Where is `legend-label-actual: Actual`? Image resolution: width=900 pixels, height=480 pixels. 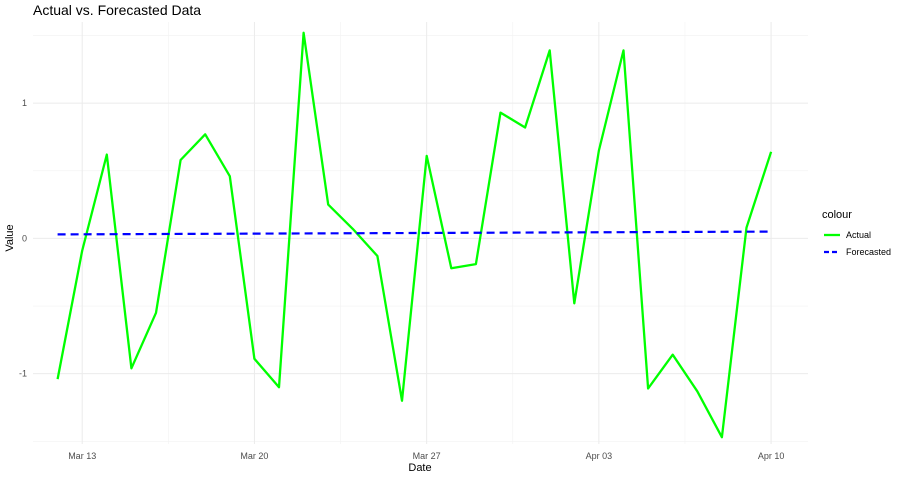 legend-label-actual: Actual is located at coordinates (858, 235).